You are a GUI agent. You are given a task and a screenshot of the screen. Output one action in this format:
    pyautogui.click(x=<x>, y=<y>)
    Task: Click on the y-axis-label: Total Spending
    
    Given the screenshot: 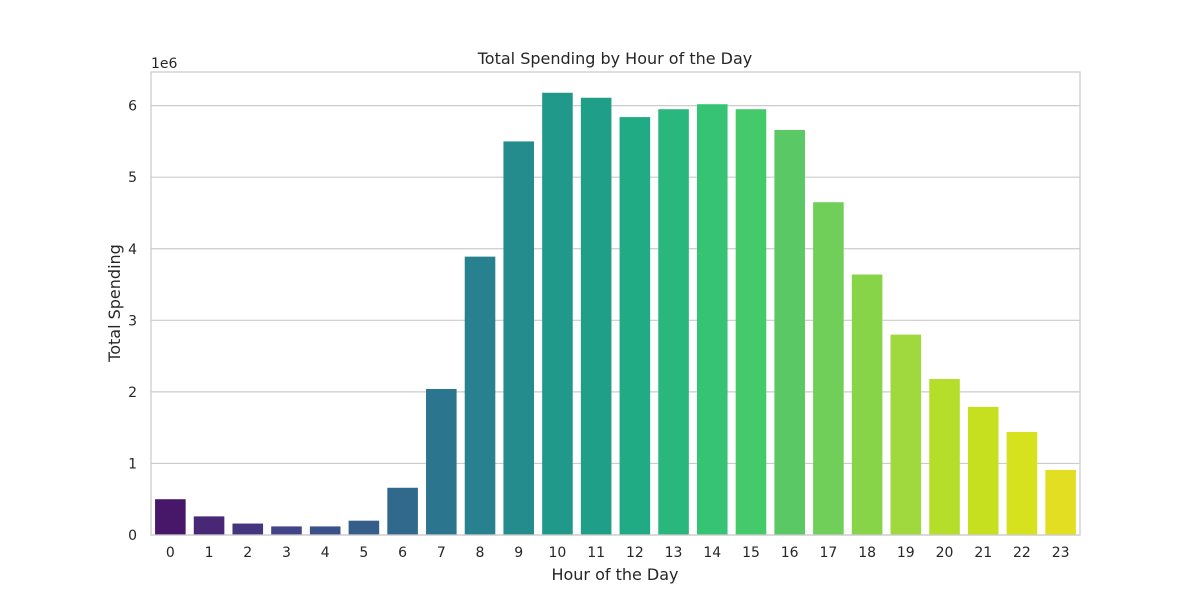 What is the action you would take?
    pyautogui.click(x=114, y=303)
    